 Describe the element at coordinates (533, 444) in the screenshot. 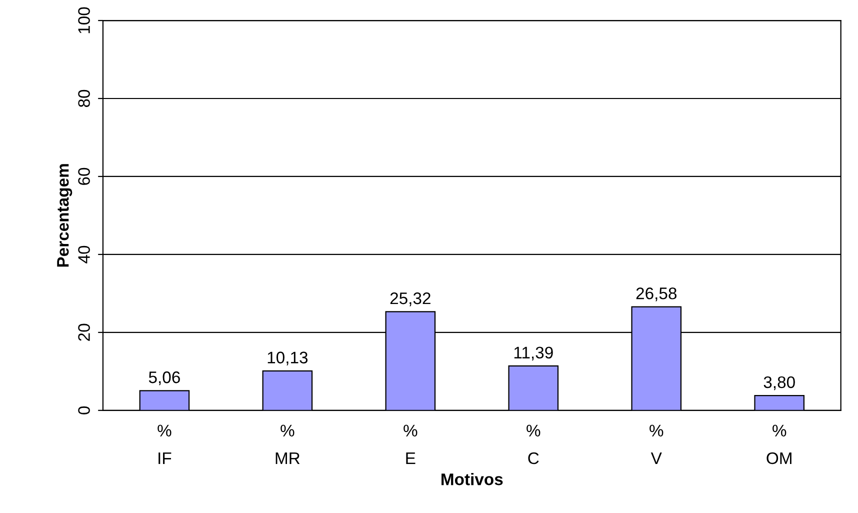

I see `x-tick-label: % C` at that location.